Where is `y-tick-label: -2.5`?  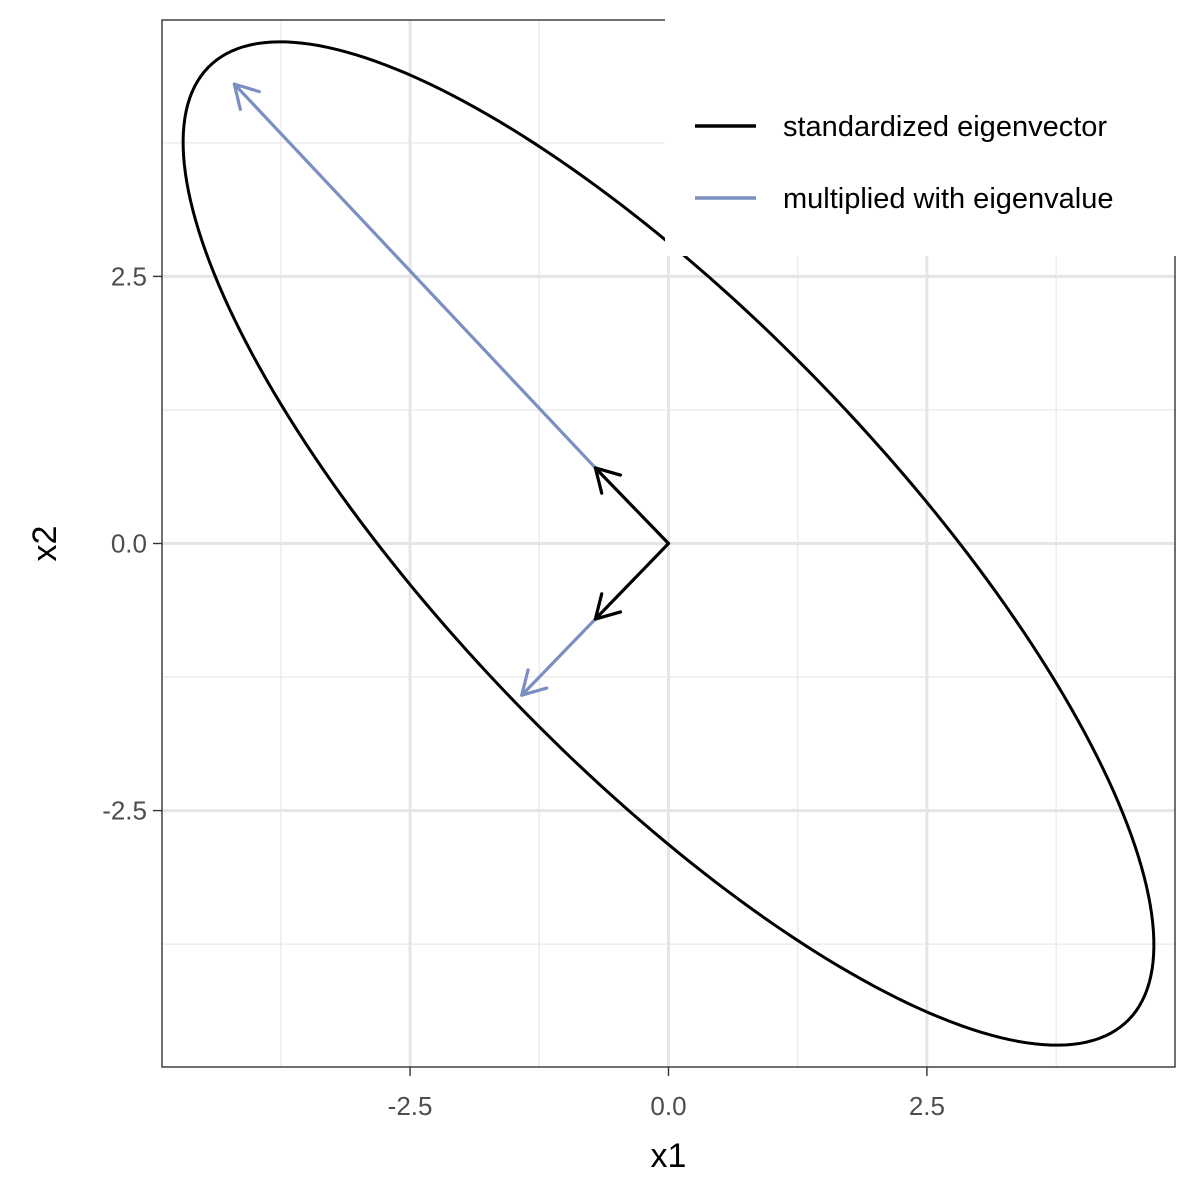 y-tick-label: -2.5 is located at coordinates (124, 811).